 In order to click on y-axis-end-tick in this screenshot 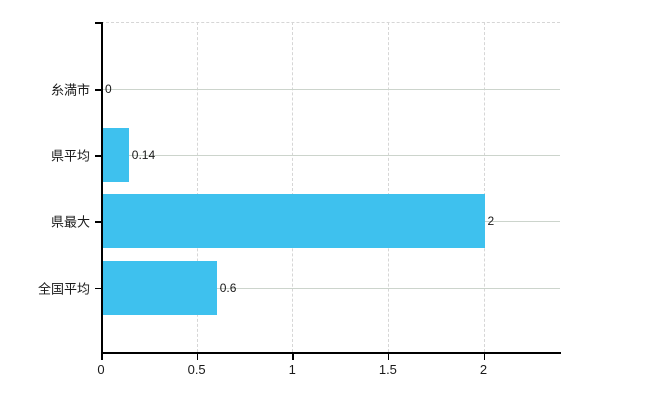, I will do `click(98, 23)`.